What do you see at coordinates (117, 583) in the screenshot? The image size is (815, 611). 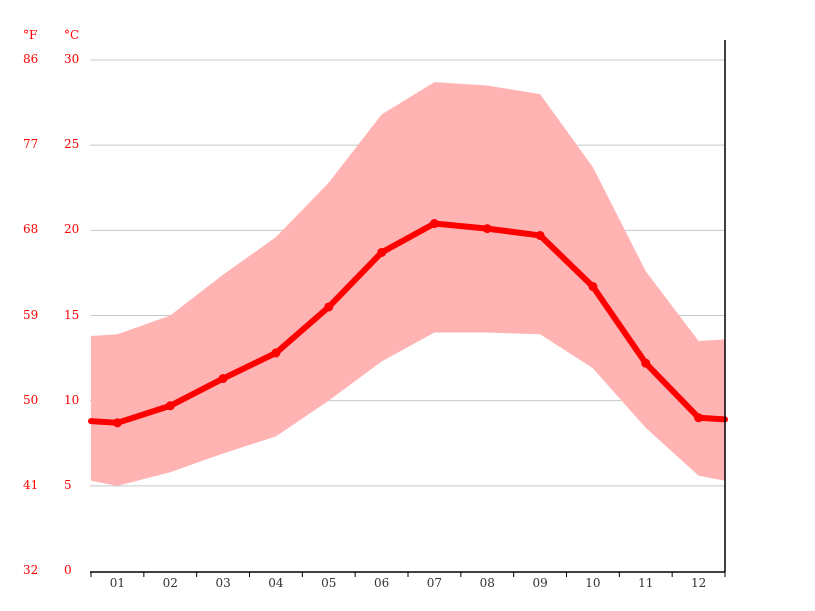 I see `x-tick-label: 01` at bounding box center [117, 583].